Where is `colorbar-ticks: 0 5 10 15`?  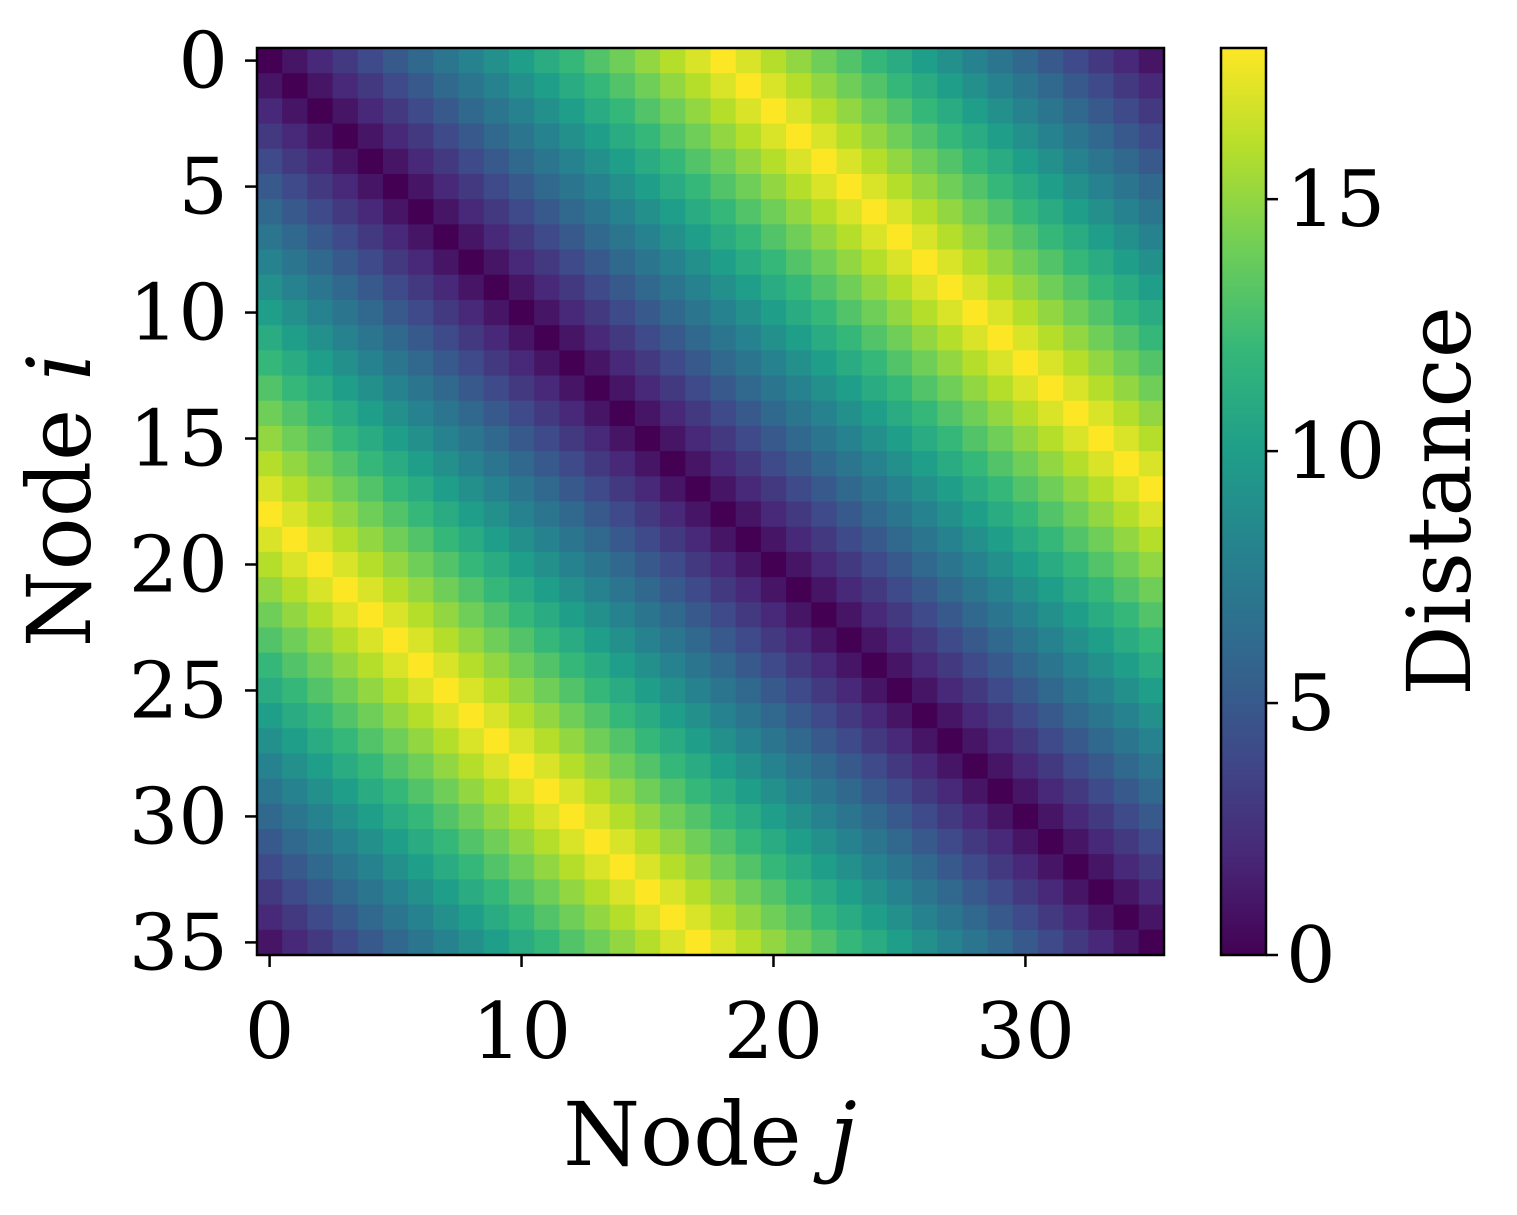
colorbar-ticks: 0 5 10 15 is located at coordinates (1325, 578).